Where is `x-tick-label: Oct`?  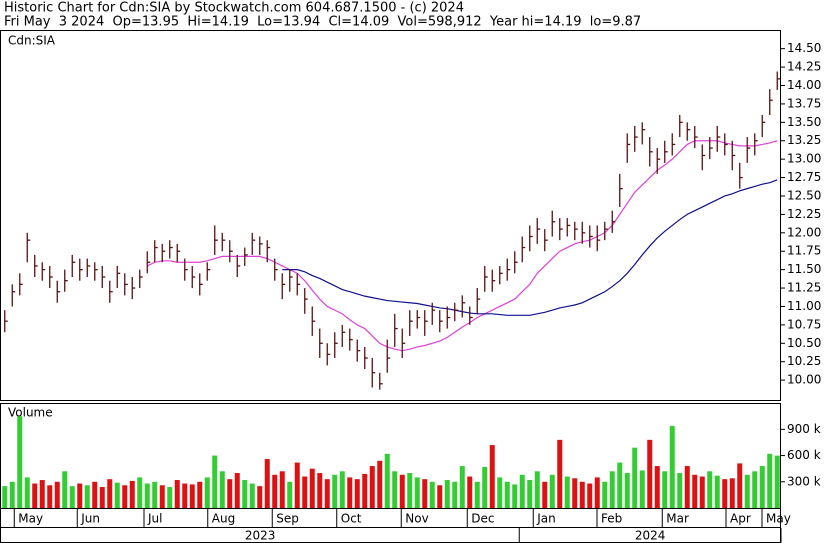
x-tick-label: Oct is located at coordinates (351, 519).